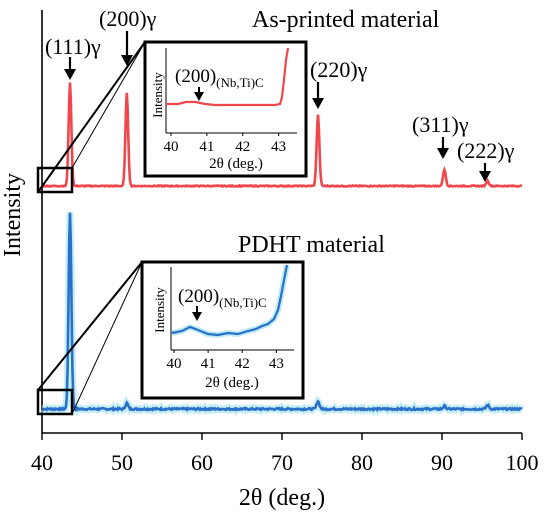  Describe the element at coordinates (128, 18) in the screenshot. I see `peak-label-200: (200)γ` at that location.